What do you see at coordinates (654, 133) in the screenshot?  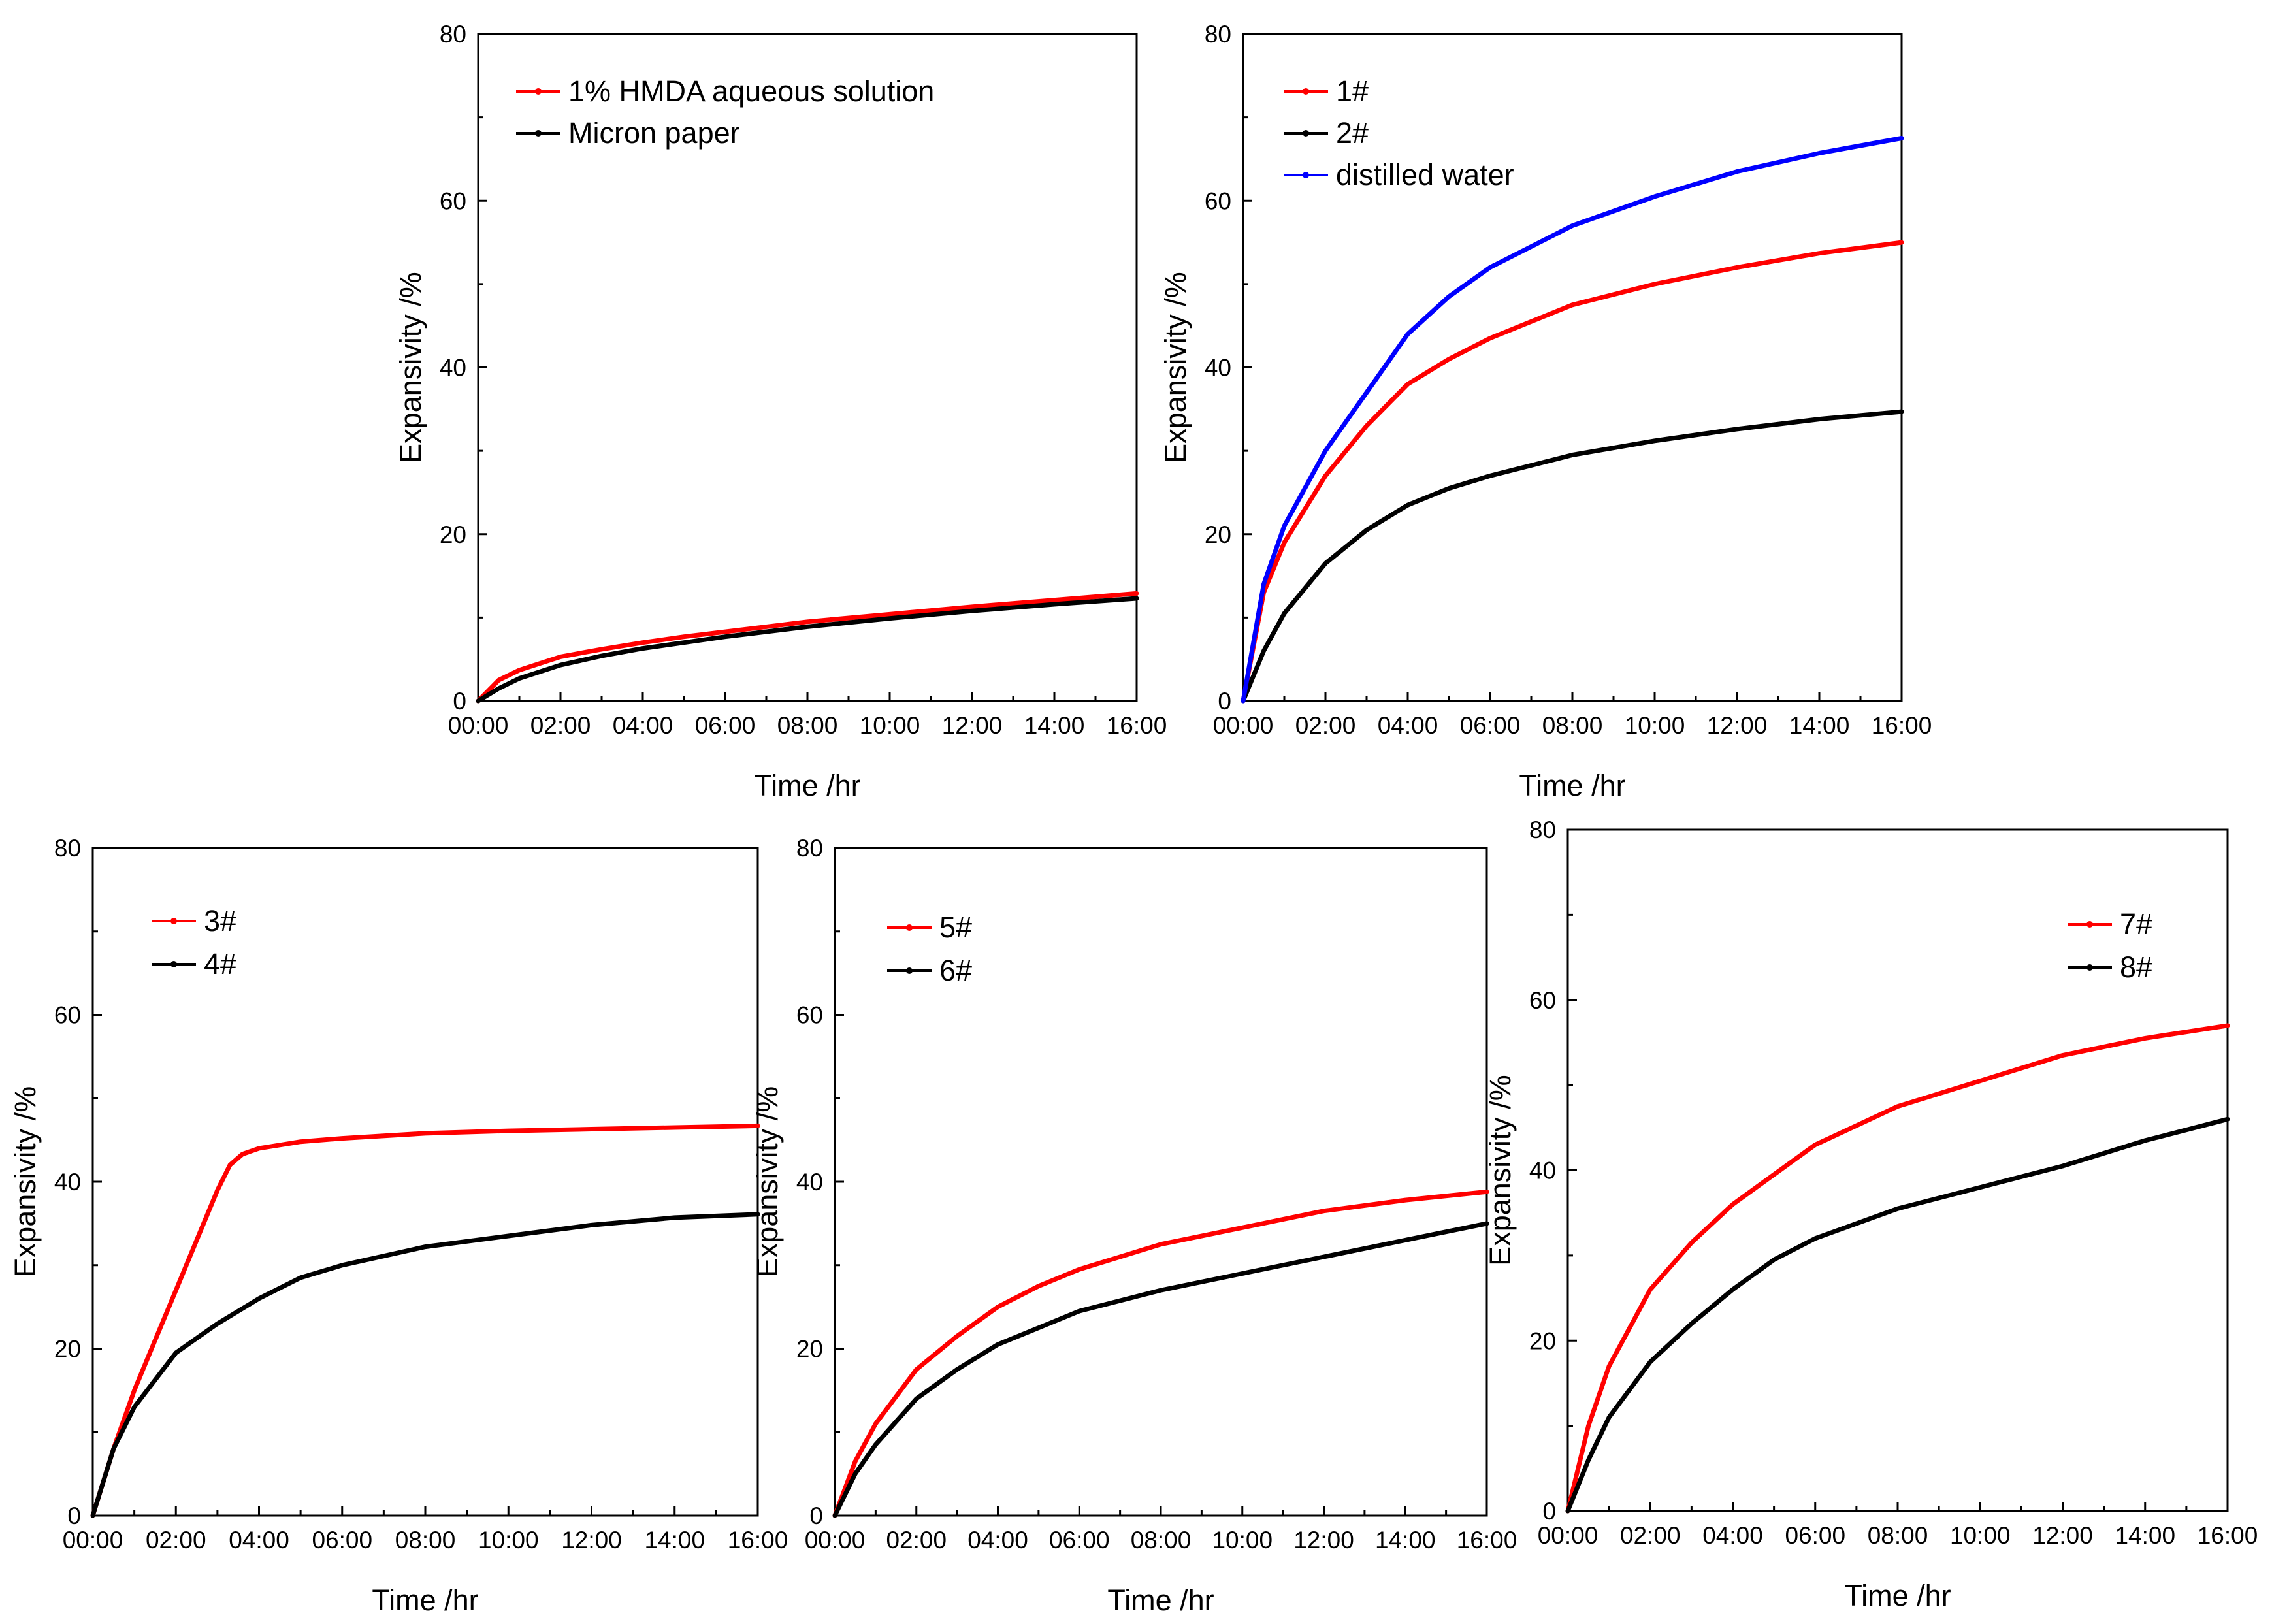 I see `legend-label: Micron paper` at bounding box center [654, 133].